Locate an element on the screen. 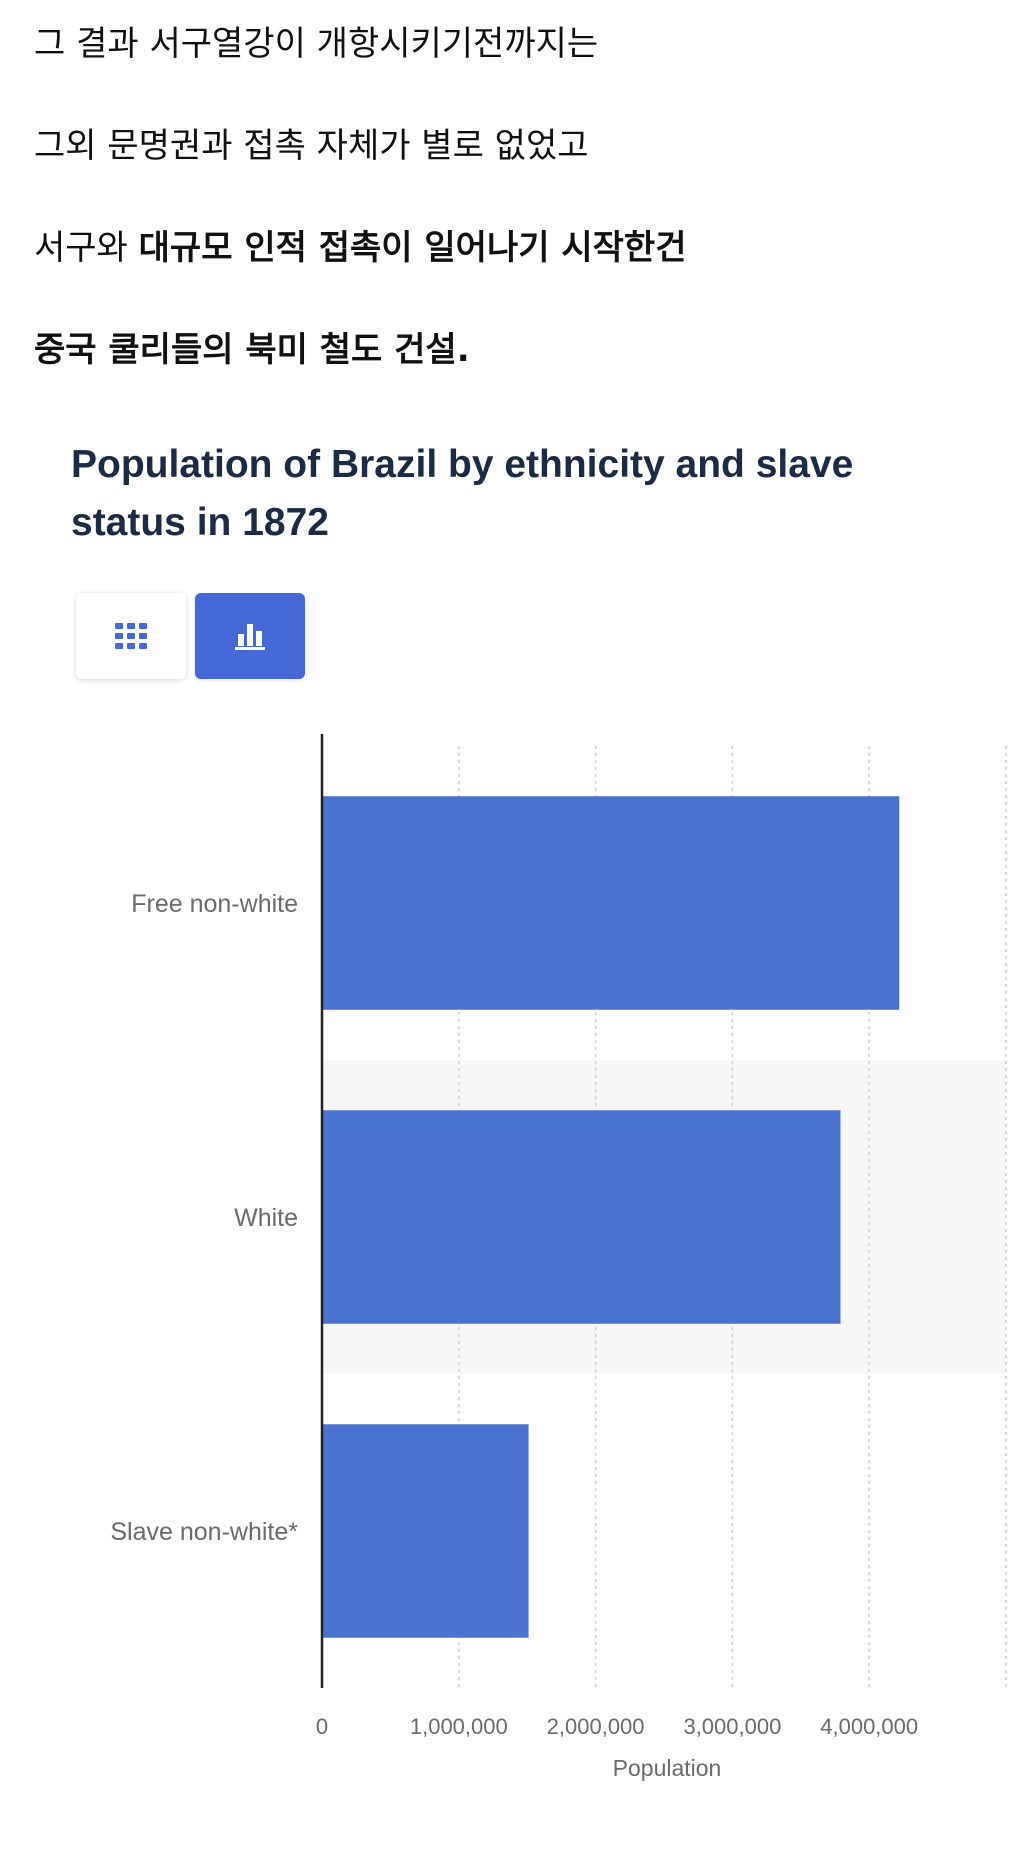 Image resolution: width=1024 pixels, height=1855 pixels. bar-chart-icon is located at coordinates (250, 637).